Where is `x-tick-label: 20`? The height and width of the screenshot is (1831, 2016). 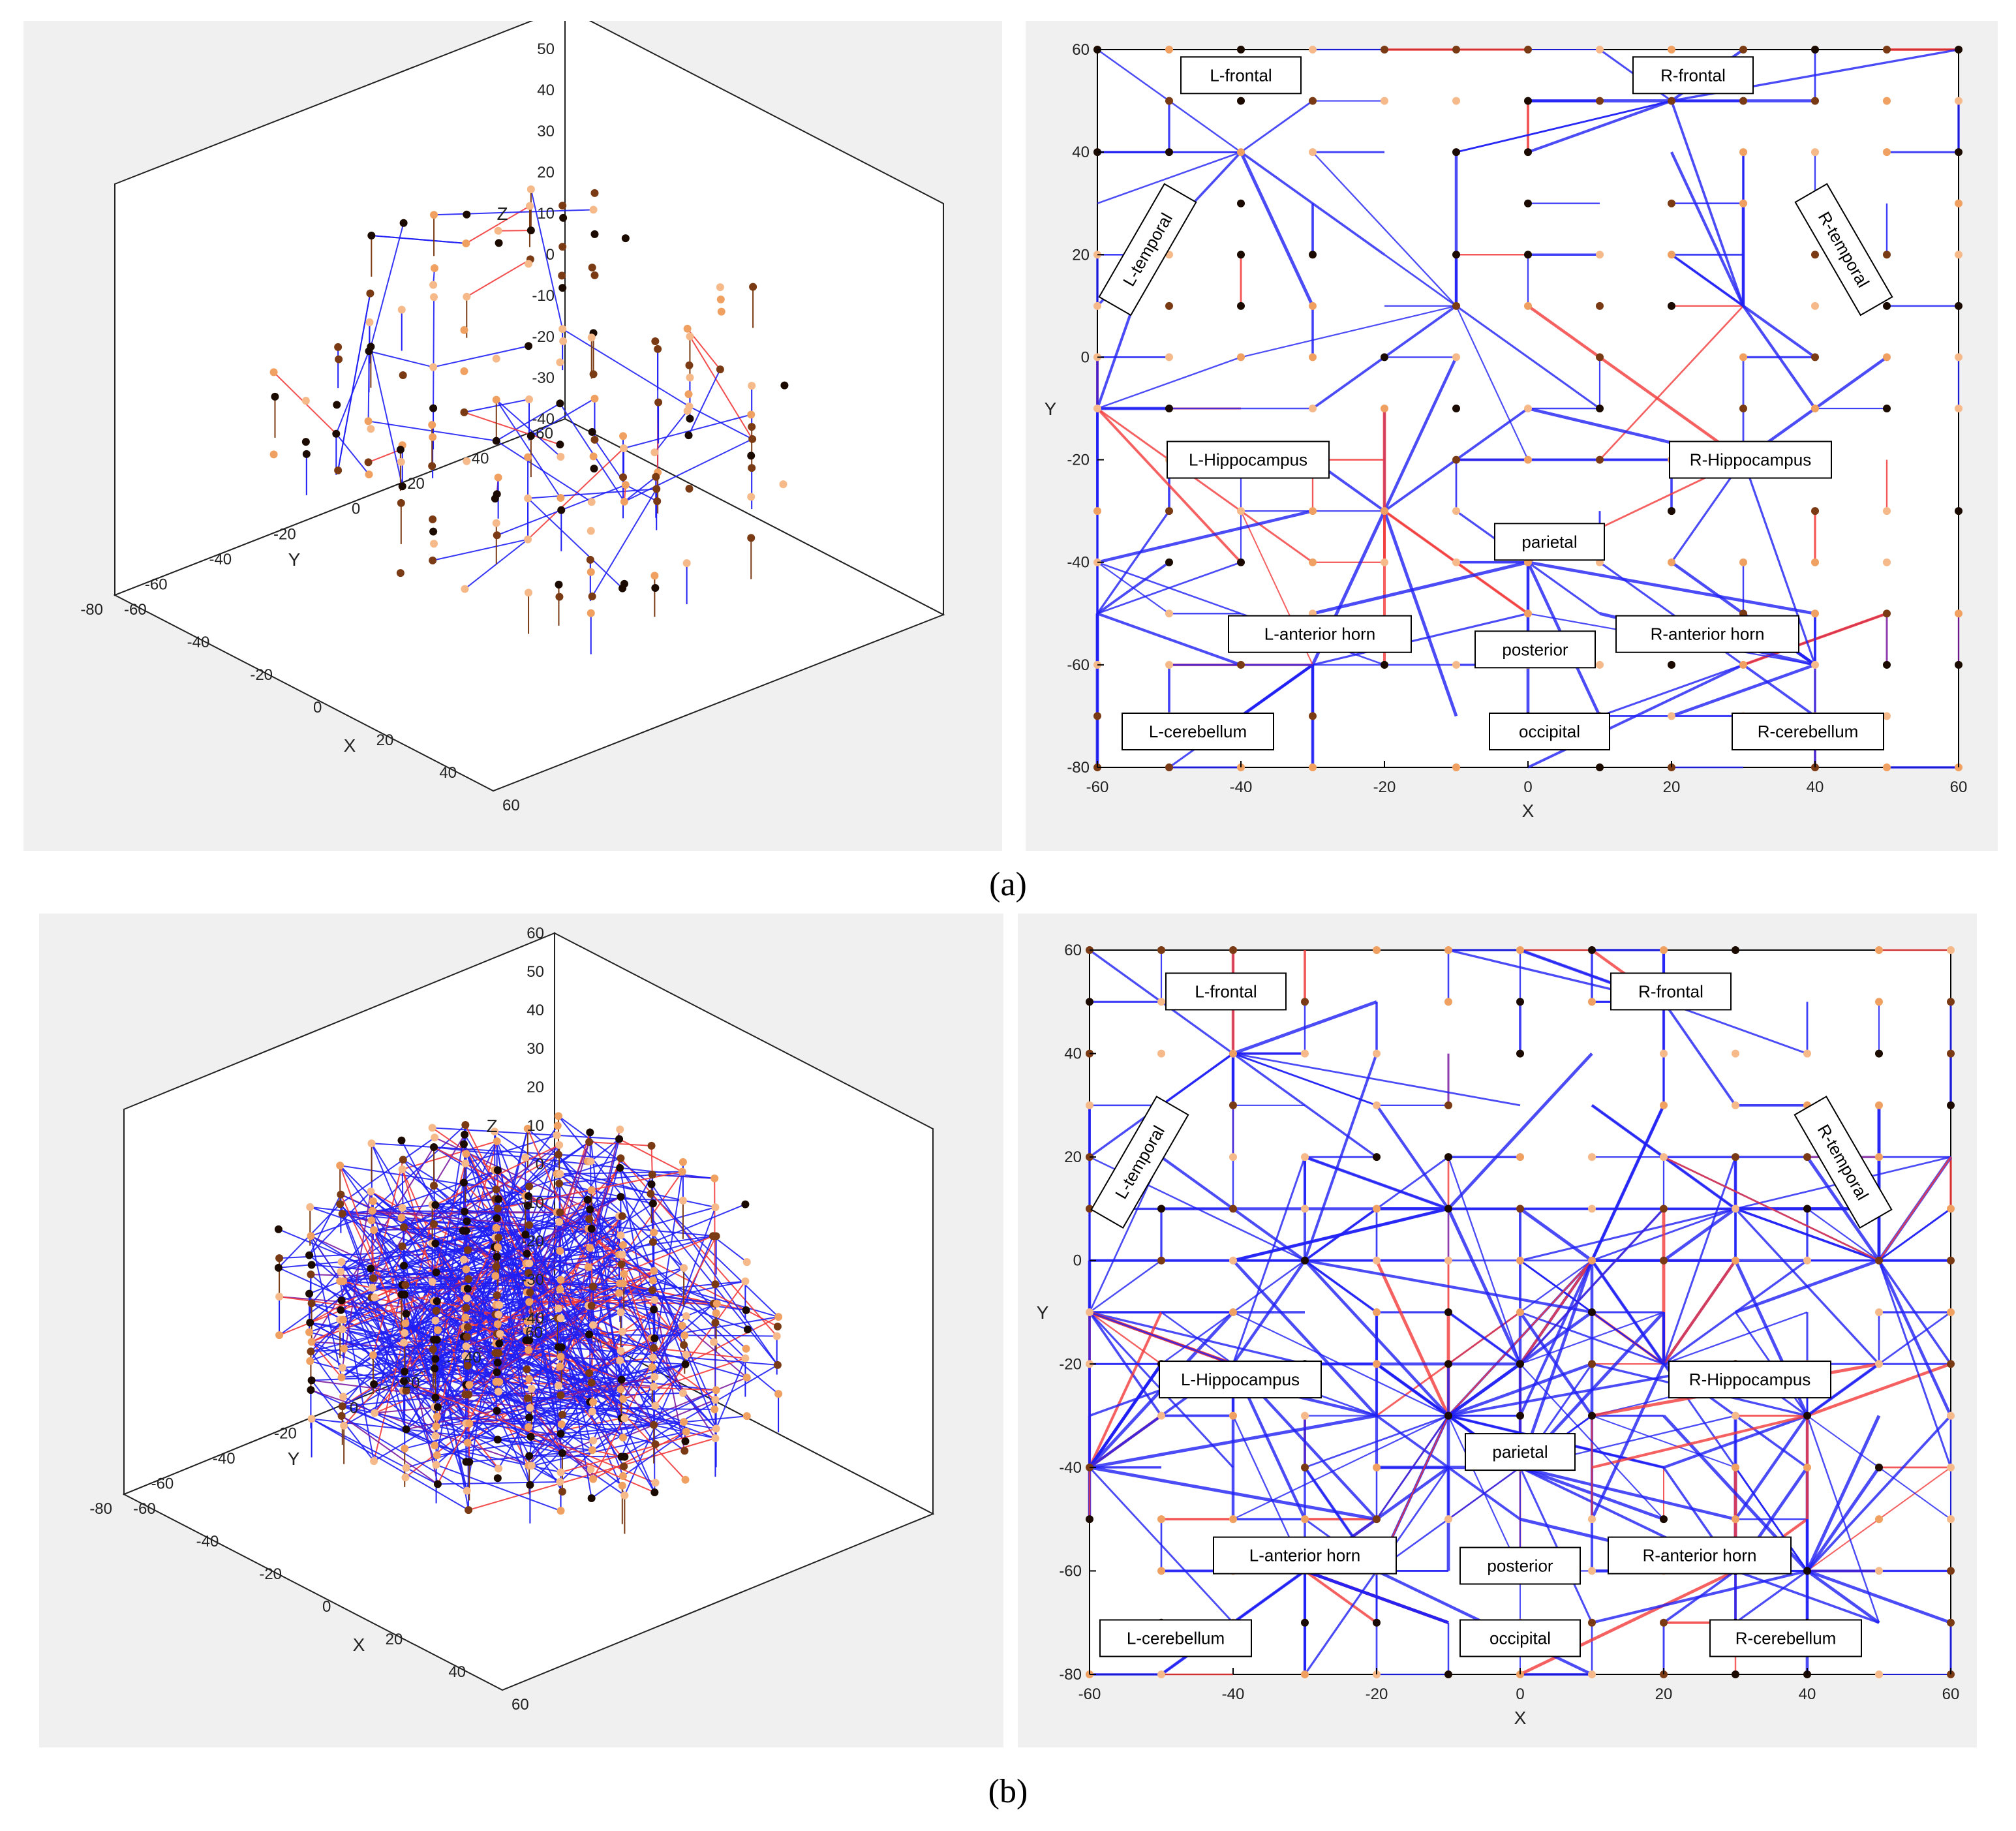 x-tick-label: 20 is located at coordinates (395, 1639).